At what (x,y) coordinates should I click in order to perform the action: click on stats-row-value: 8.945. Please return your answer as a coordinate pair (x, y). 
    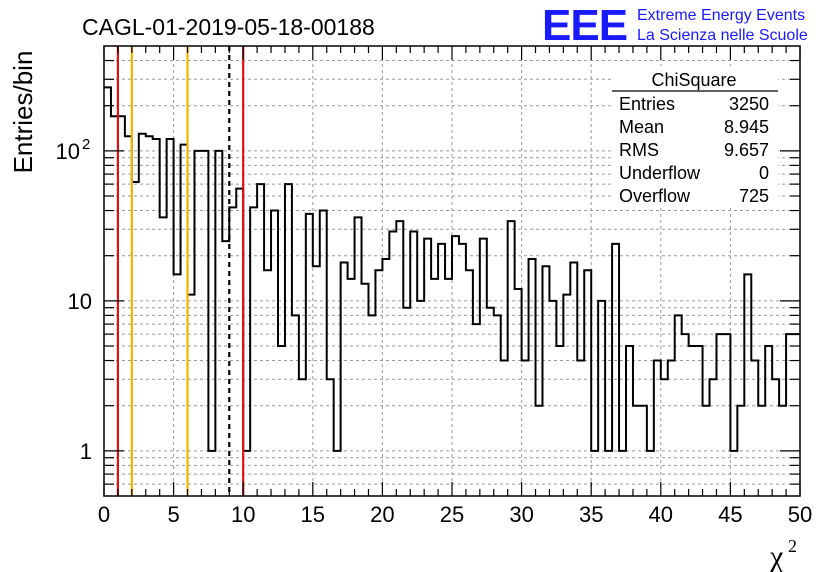
    Looking at the image, I should click on (746, 127).